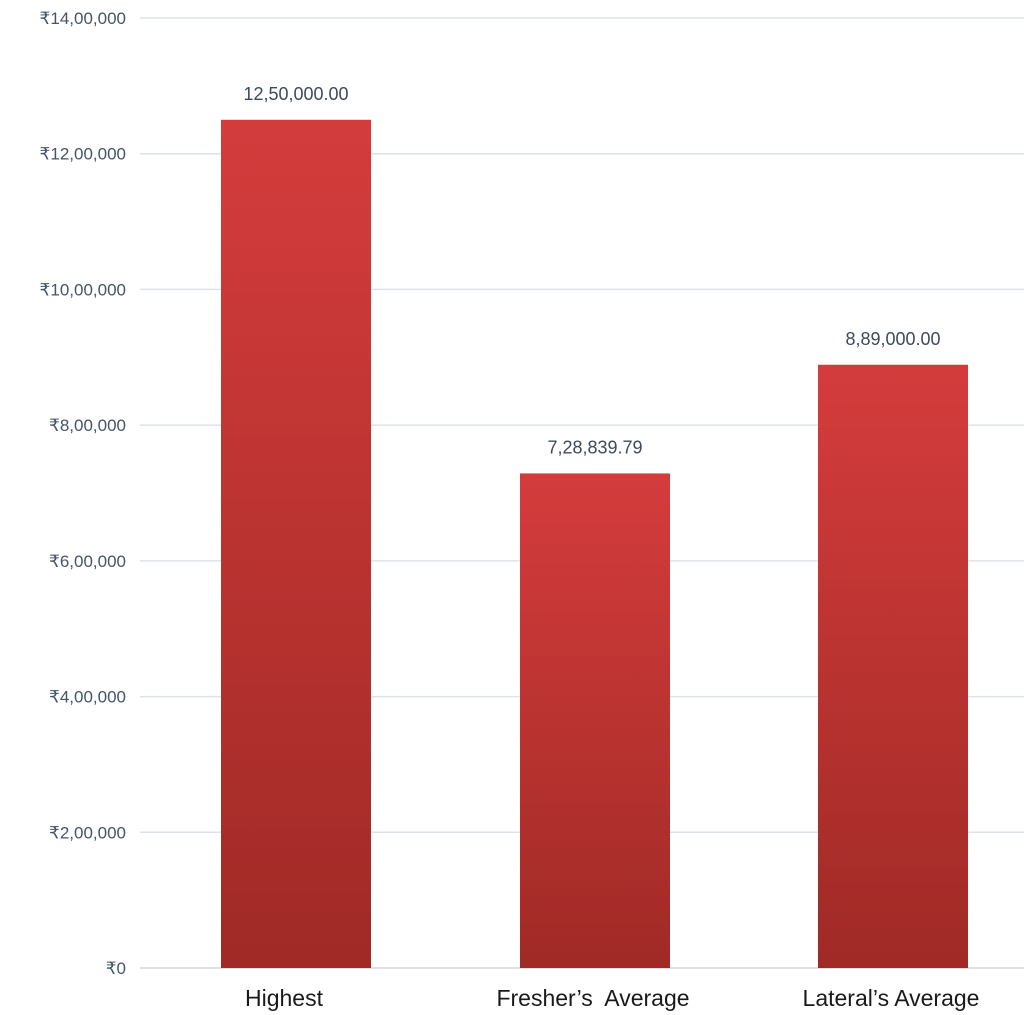 The height and width of the screenshot is (1015, 1026). What do you see at coordinates (87, 832) in the screenshot?
I see `y-tick-label: ₹2,00,000` at bounding box center [87, 832].